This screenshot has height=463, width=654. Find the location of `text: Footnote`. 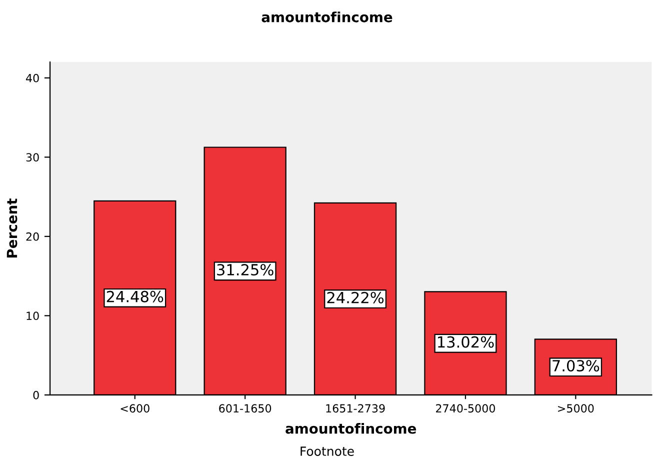

text: Footnote is located at coordinates (327, 451).